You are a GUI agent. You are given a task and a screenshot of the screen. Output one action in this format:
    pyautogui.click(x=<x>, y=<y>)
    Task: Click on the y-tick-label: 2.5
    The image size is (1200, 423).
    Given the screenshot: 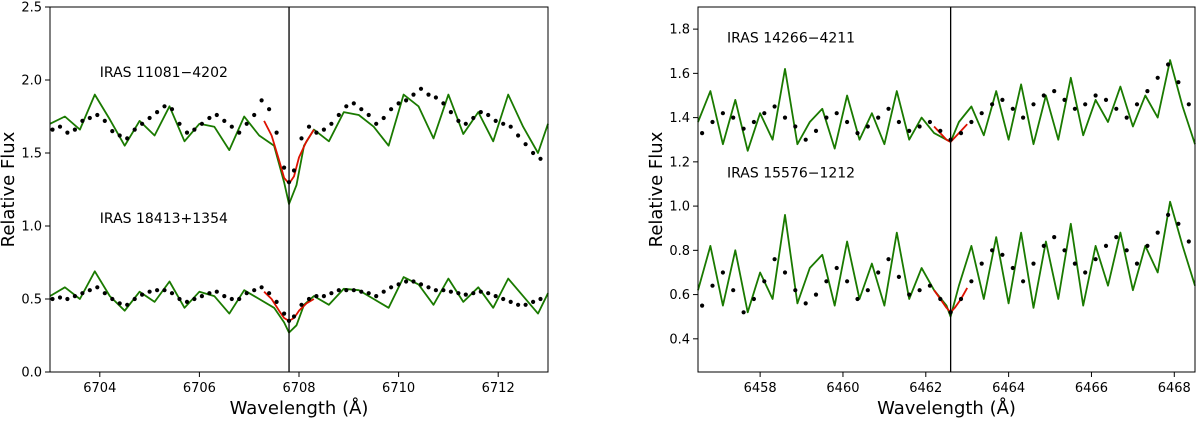 What is the action you would take?
    pyautogui.click(x=31, y=8)
    